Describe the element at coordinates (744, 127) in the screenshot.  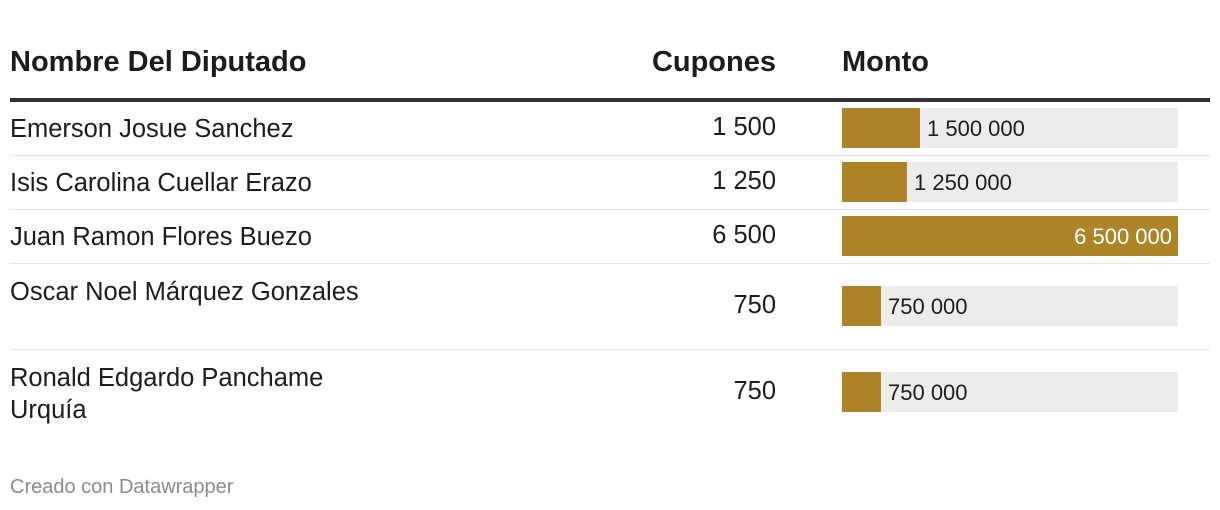
I see `row-cupones: 1 500` at that location.